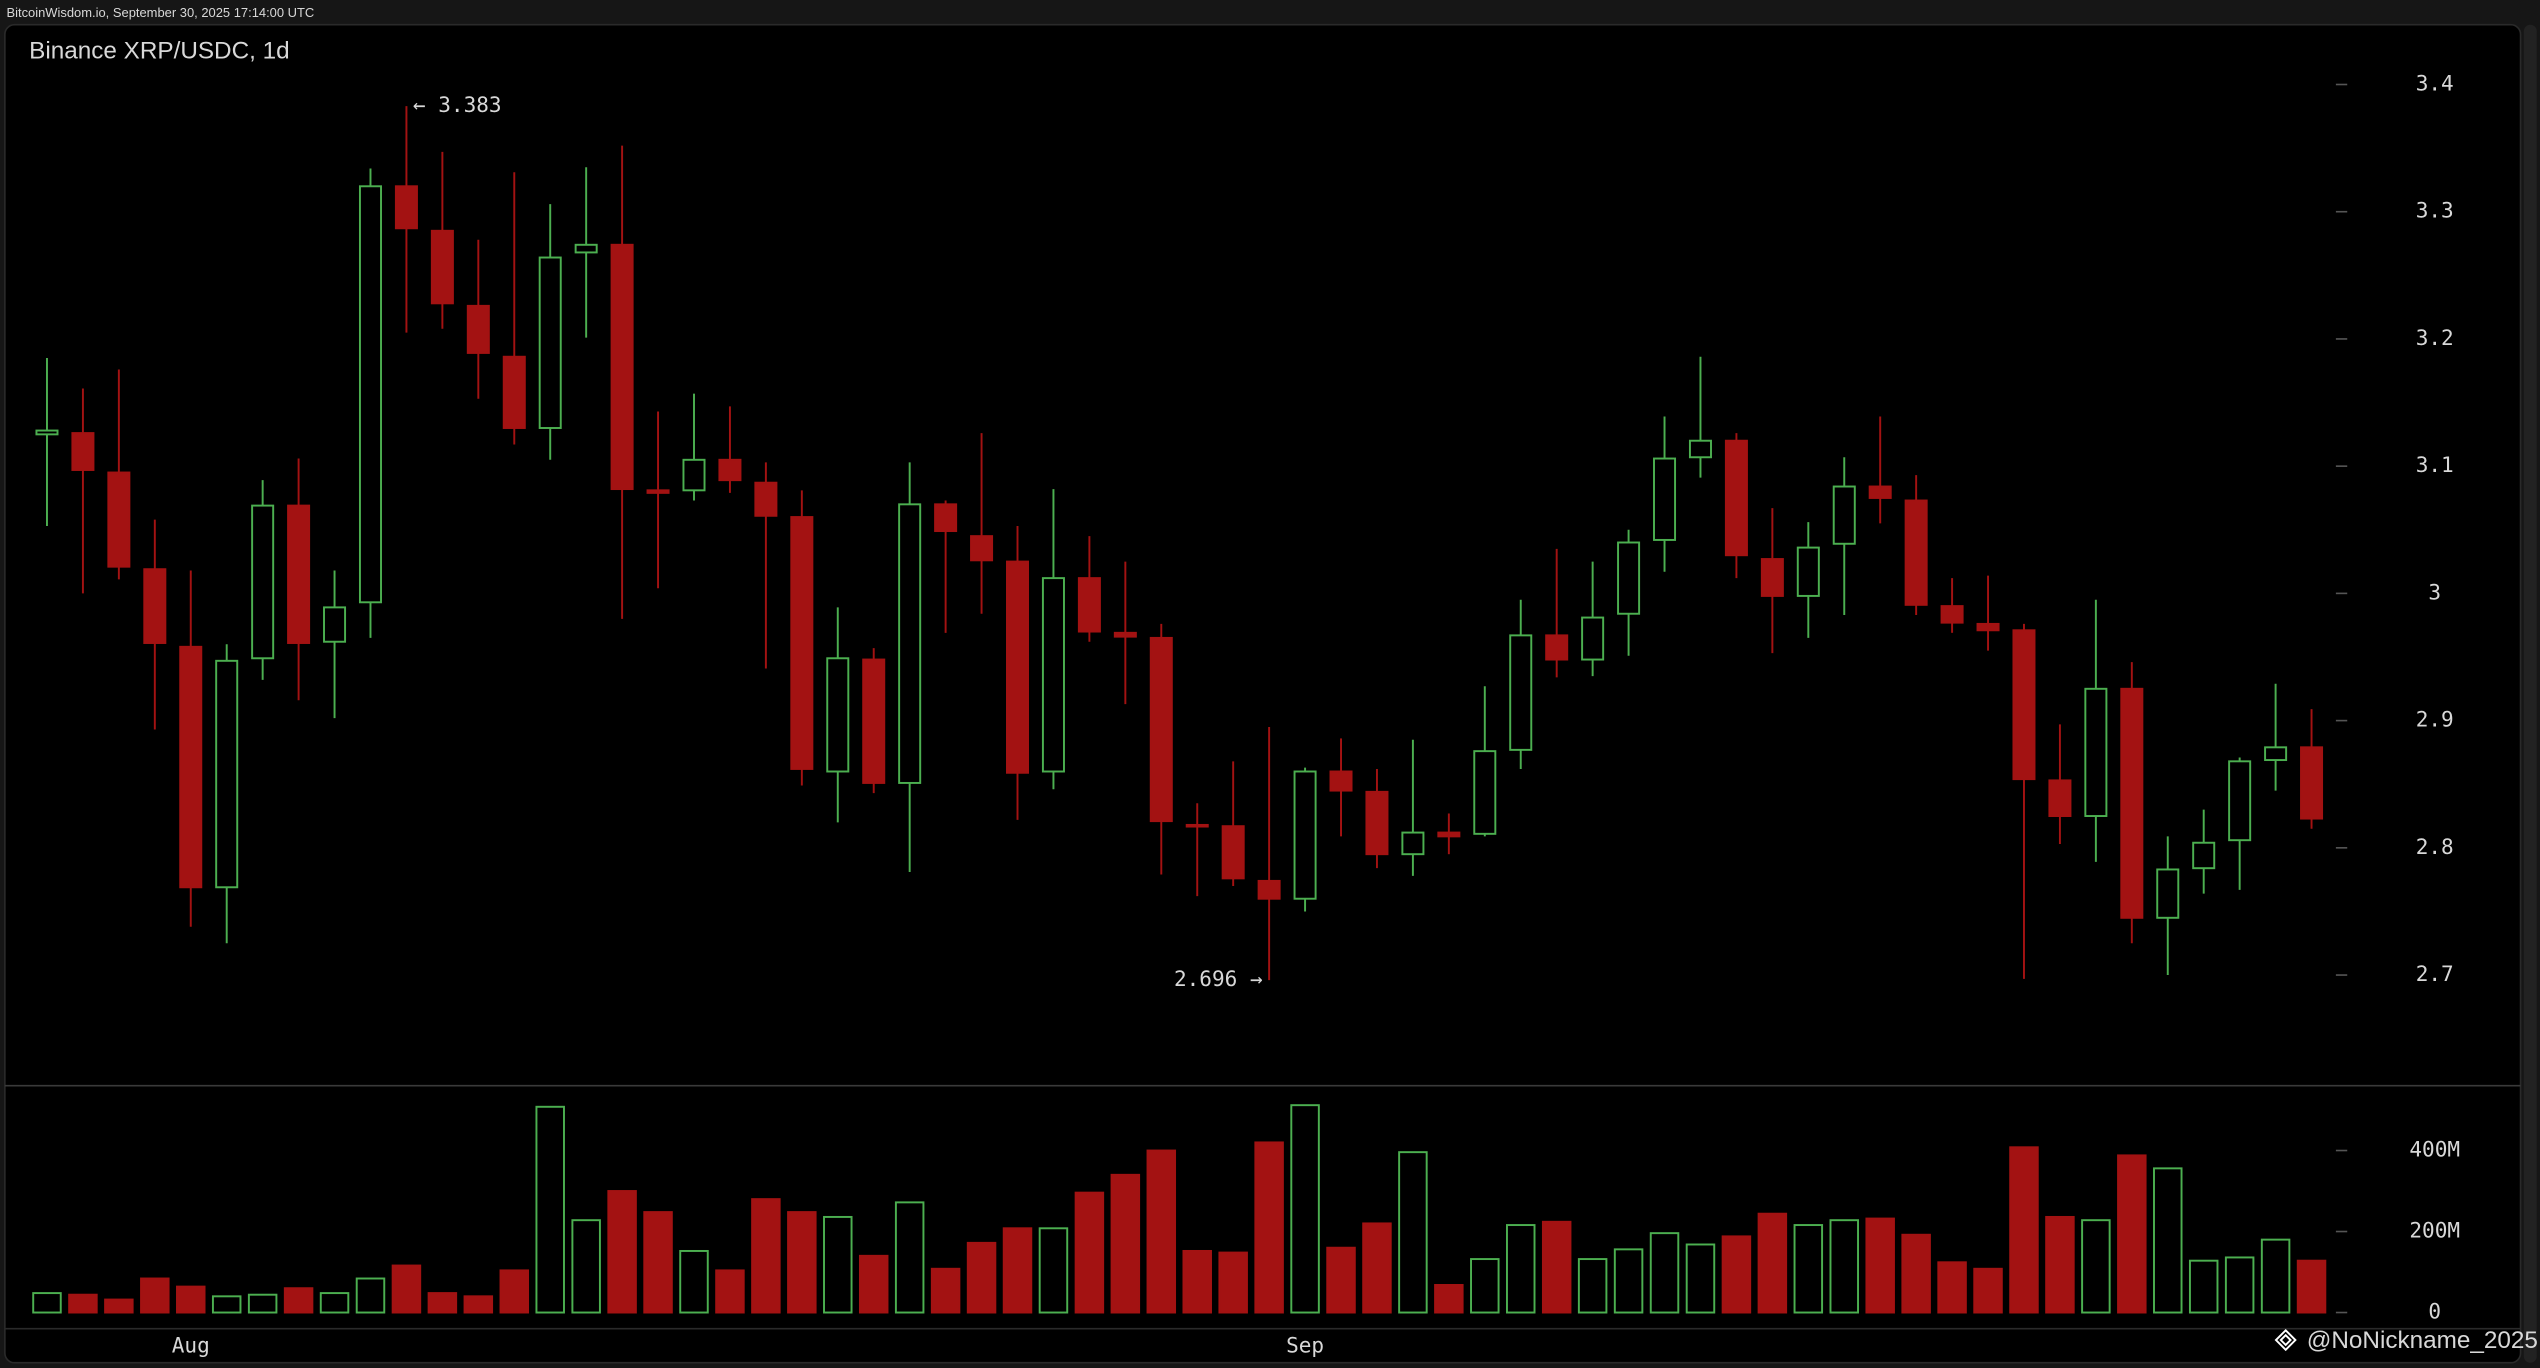 The image size is (2540, 1368). I want to click on y-tick-label: 0, so click(2434, 1311).